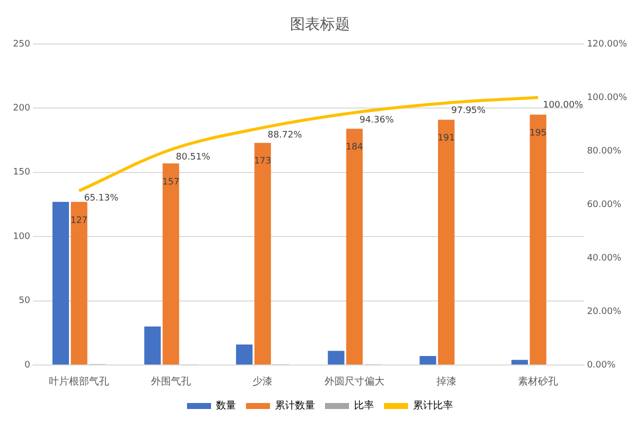  Describe the element at coordinates (446, 382) in the screenshot. I see `x-tick-label: 掉漆` at that location.